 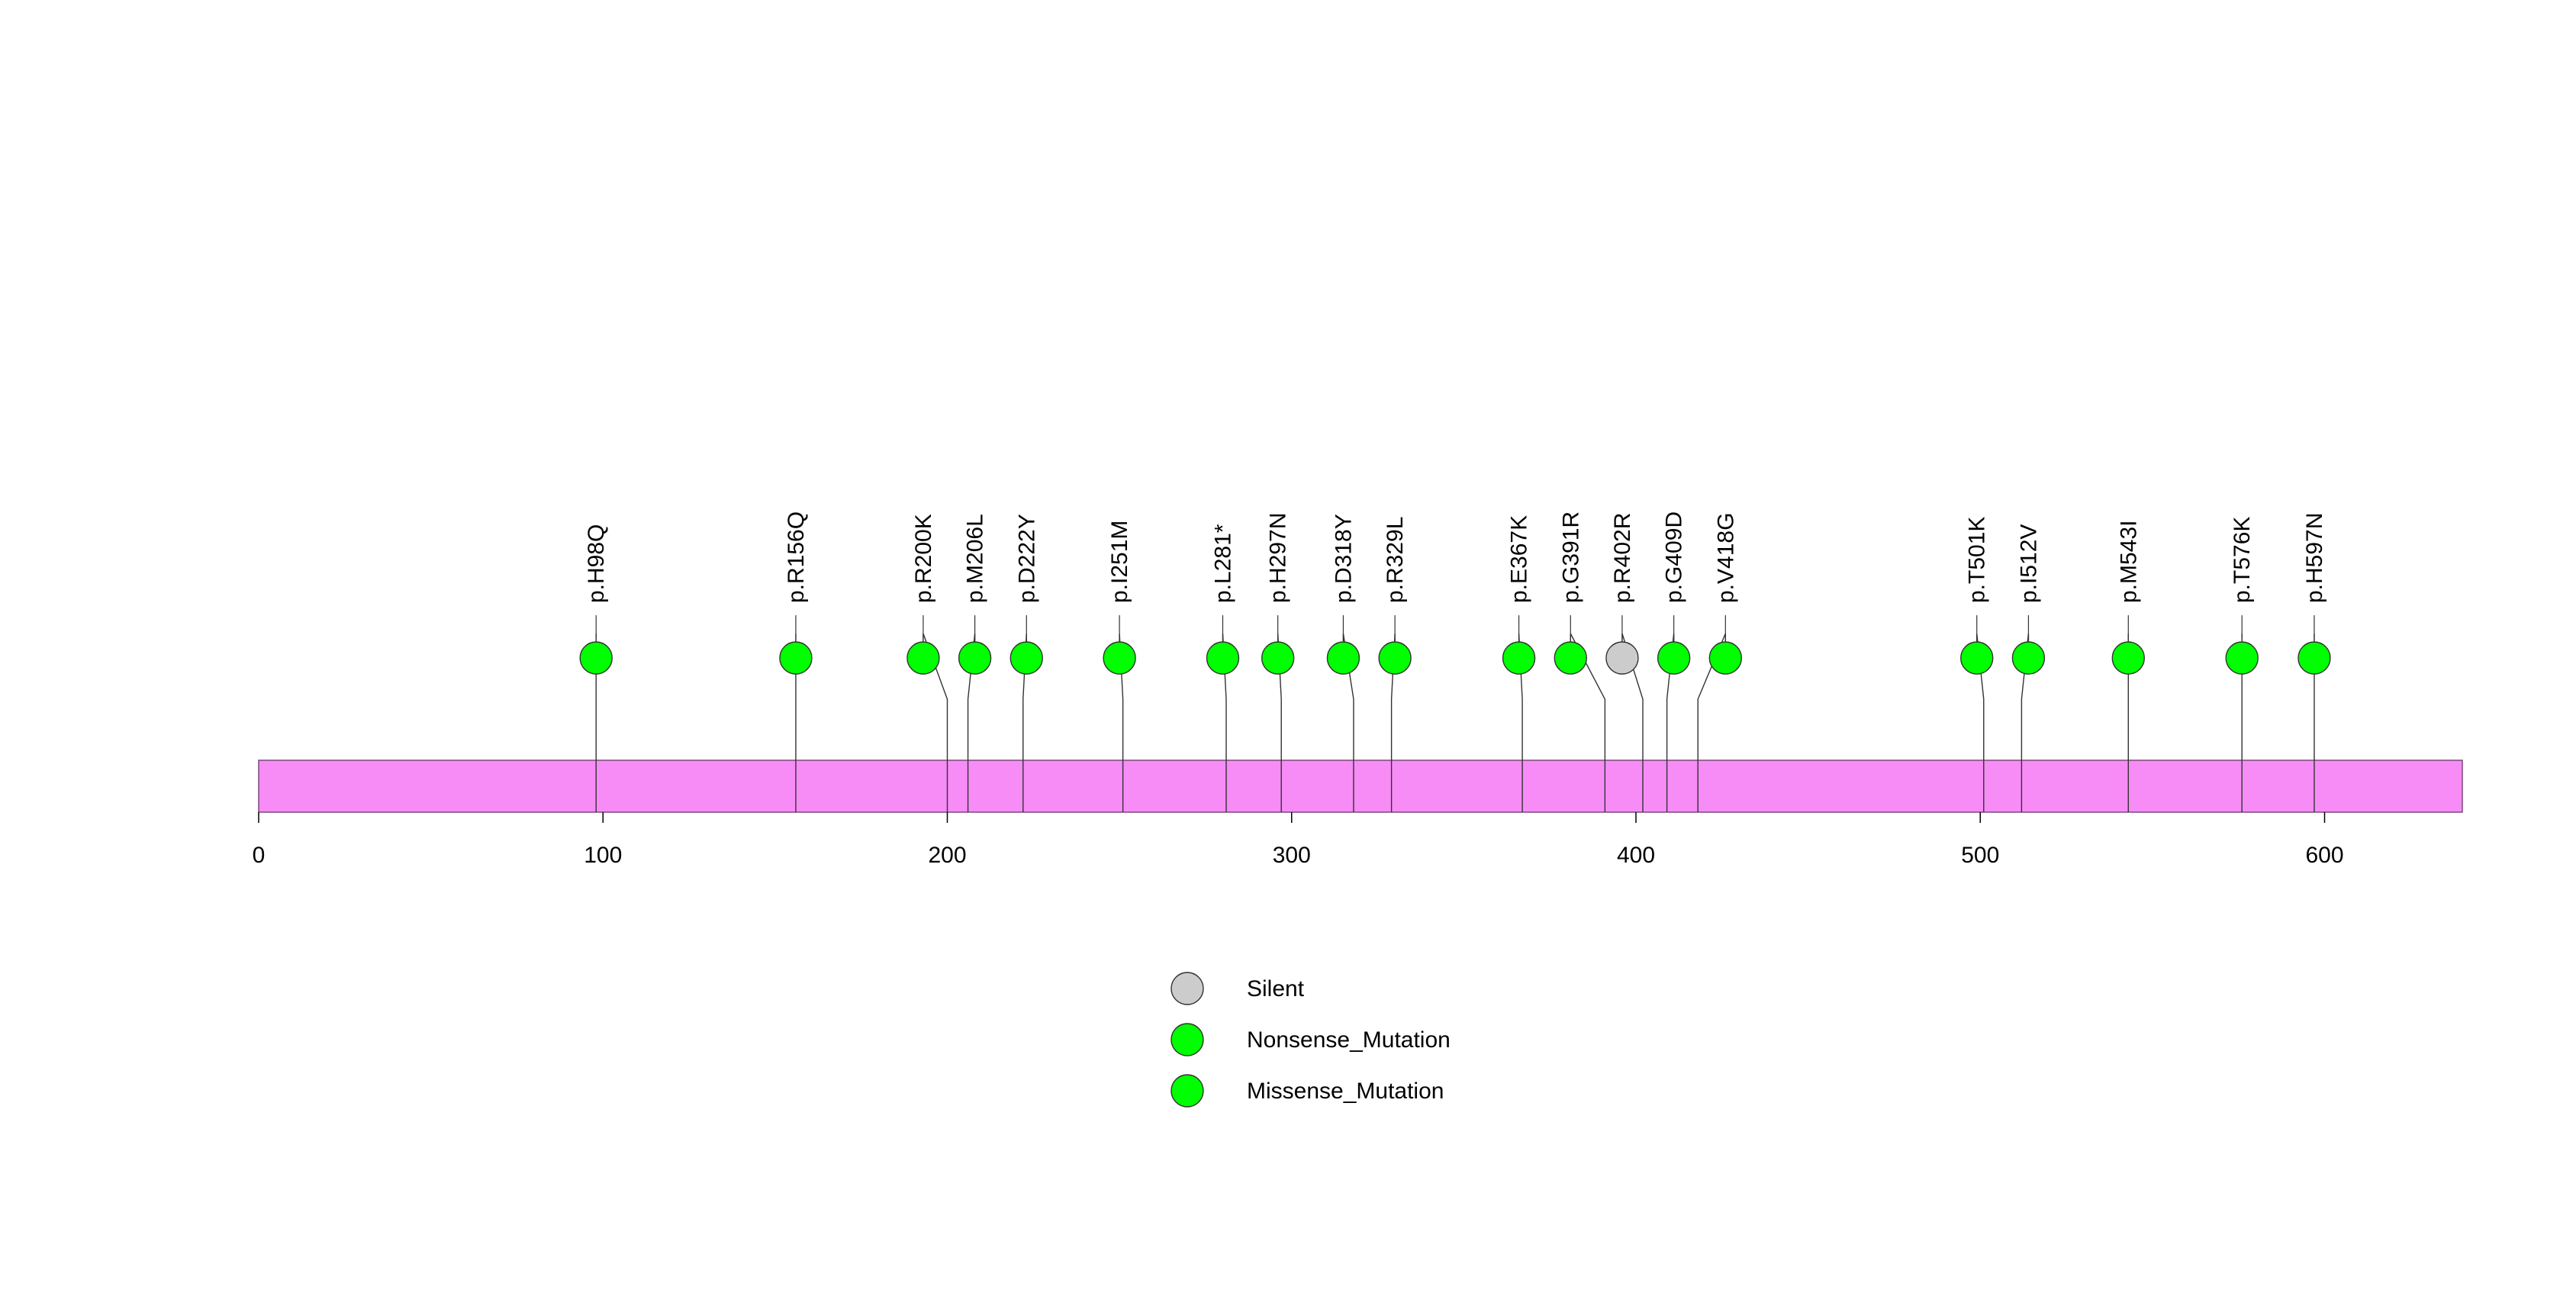 I want to click on x-tick-label: 0, so click(x=259, y=856).